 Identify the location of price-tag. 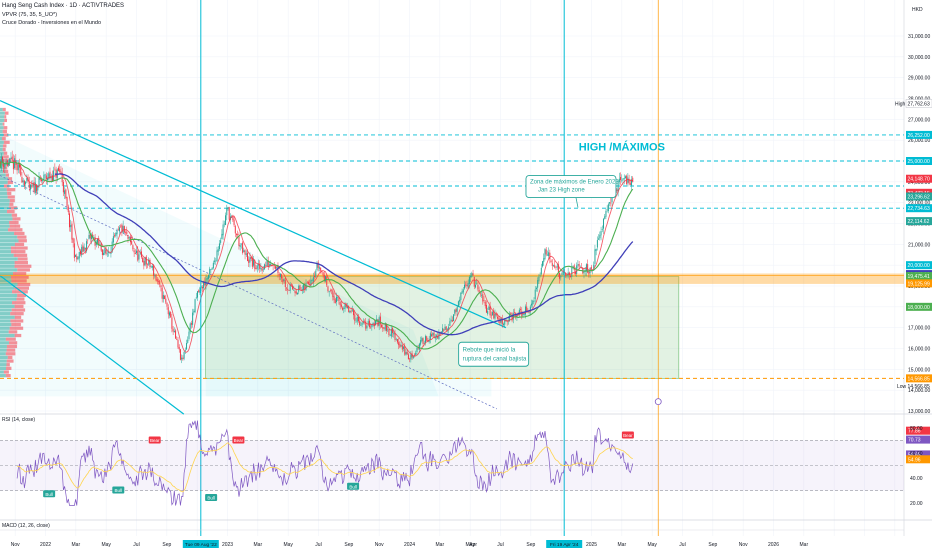
(919, 265).